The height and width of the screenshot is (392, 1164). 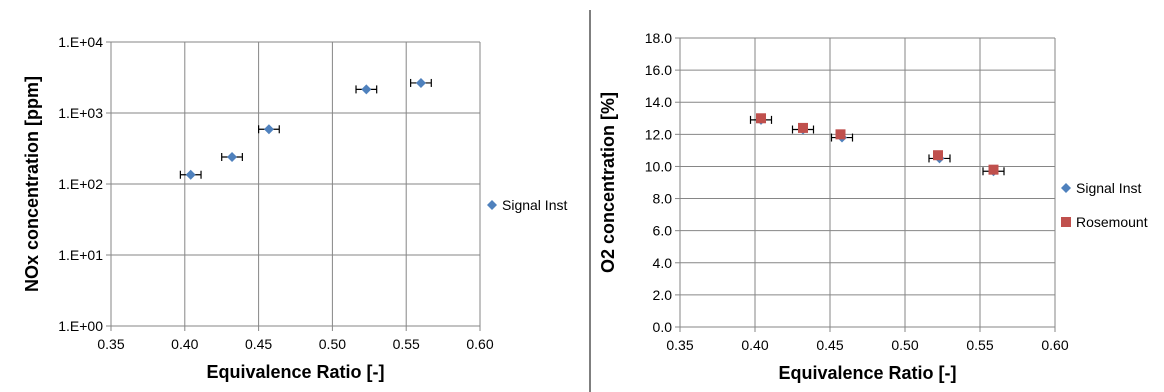 What do you see at coordinates (658, 134) in the screenshot?
I see `y-tick-label: 12.0` at bounding box center [658, 134].